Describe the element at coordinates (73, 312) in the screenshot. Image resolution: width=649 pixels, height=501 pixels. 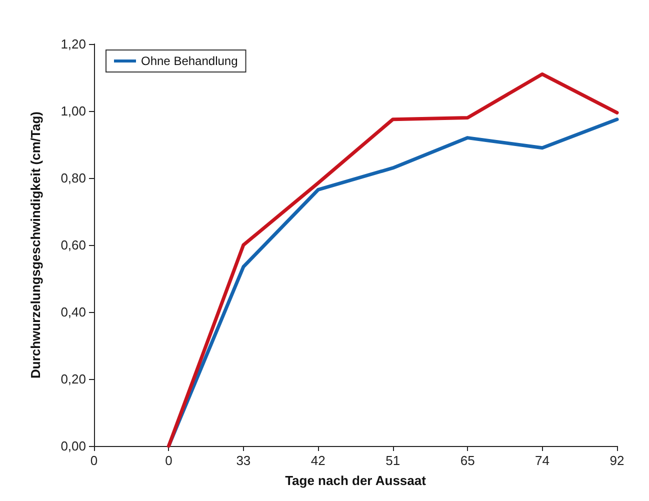
I see `y-tick-label: 0,40` at that location.